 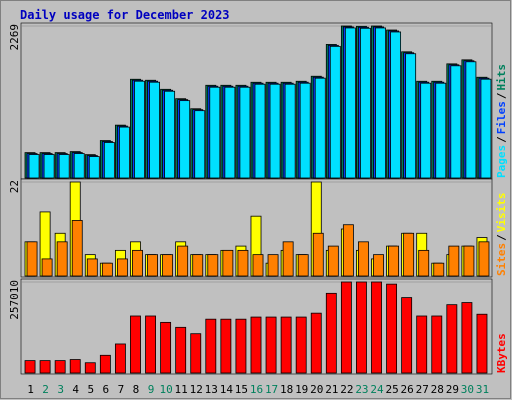 I want to click on legend-entry: Hits, so click(x=501, y=77).